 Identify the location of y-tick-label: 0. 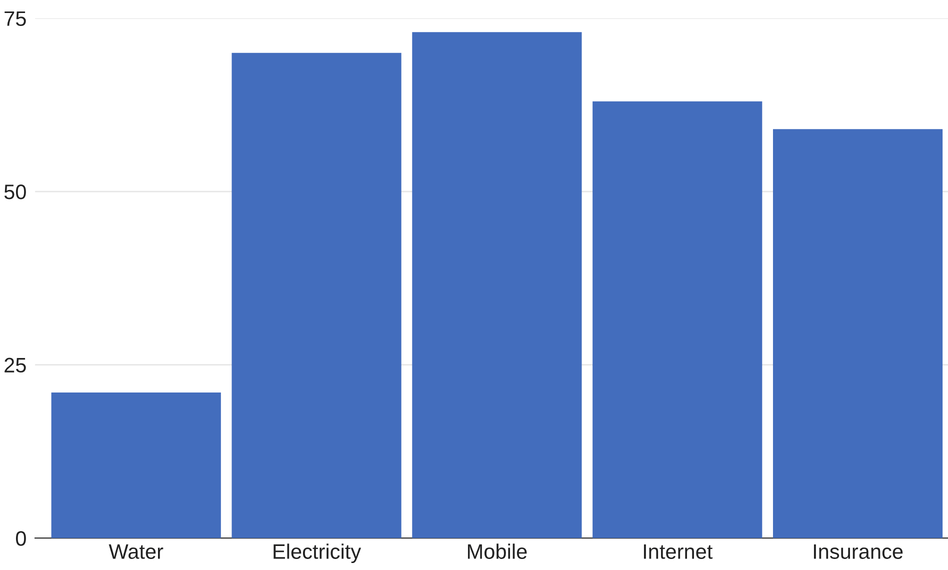
(21, 538).